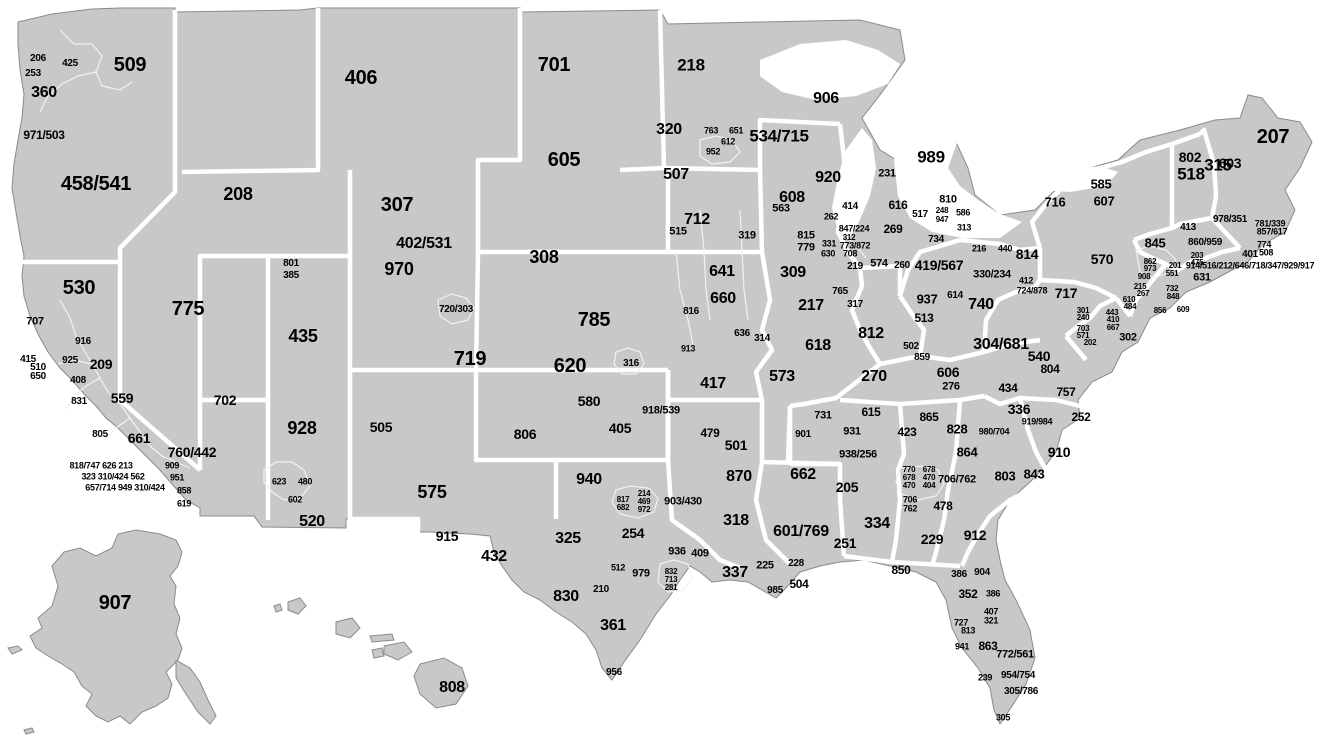  What do you see at coordinates (125, 487) in the screenshot?
I see `area-code-label: 657/714 949 310/424` at bounding box center [125, 487].